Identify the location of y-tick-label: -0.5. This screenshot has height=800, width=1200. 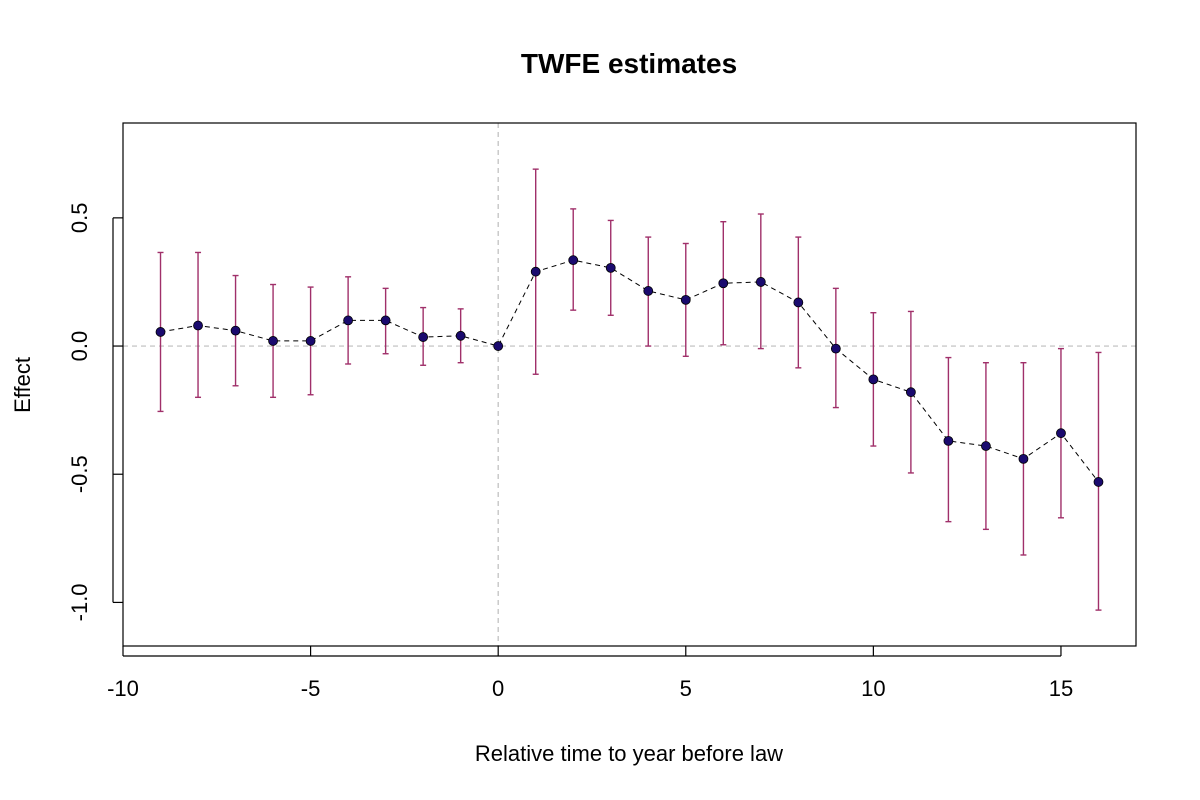
(79, 474).